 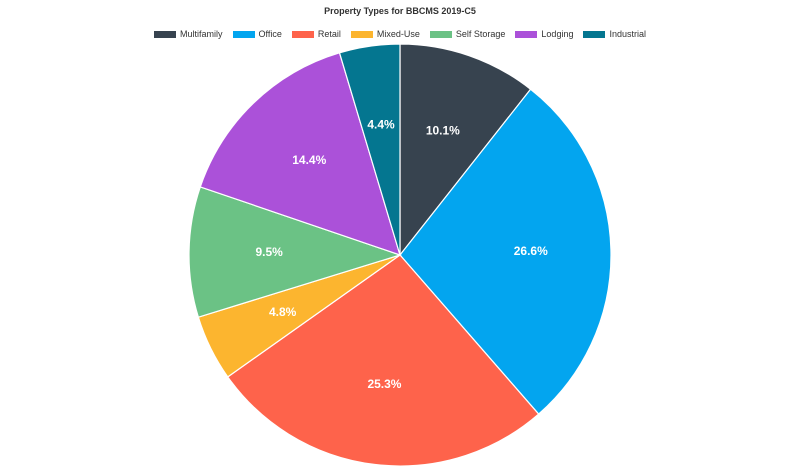 I want to click on legend-label: Retail, so click(x=329, y=34).